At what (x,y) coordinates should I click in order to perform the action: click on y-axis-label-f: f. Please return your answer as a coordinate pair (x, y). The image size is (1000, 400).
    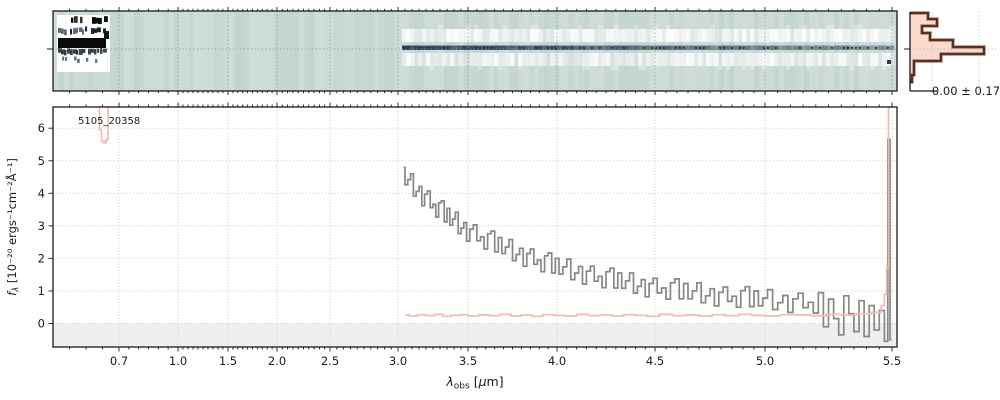
    Looking at the image, I should click on (12, 293).